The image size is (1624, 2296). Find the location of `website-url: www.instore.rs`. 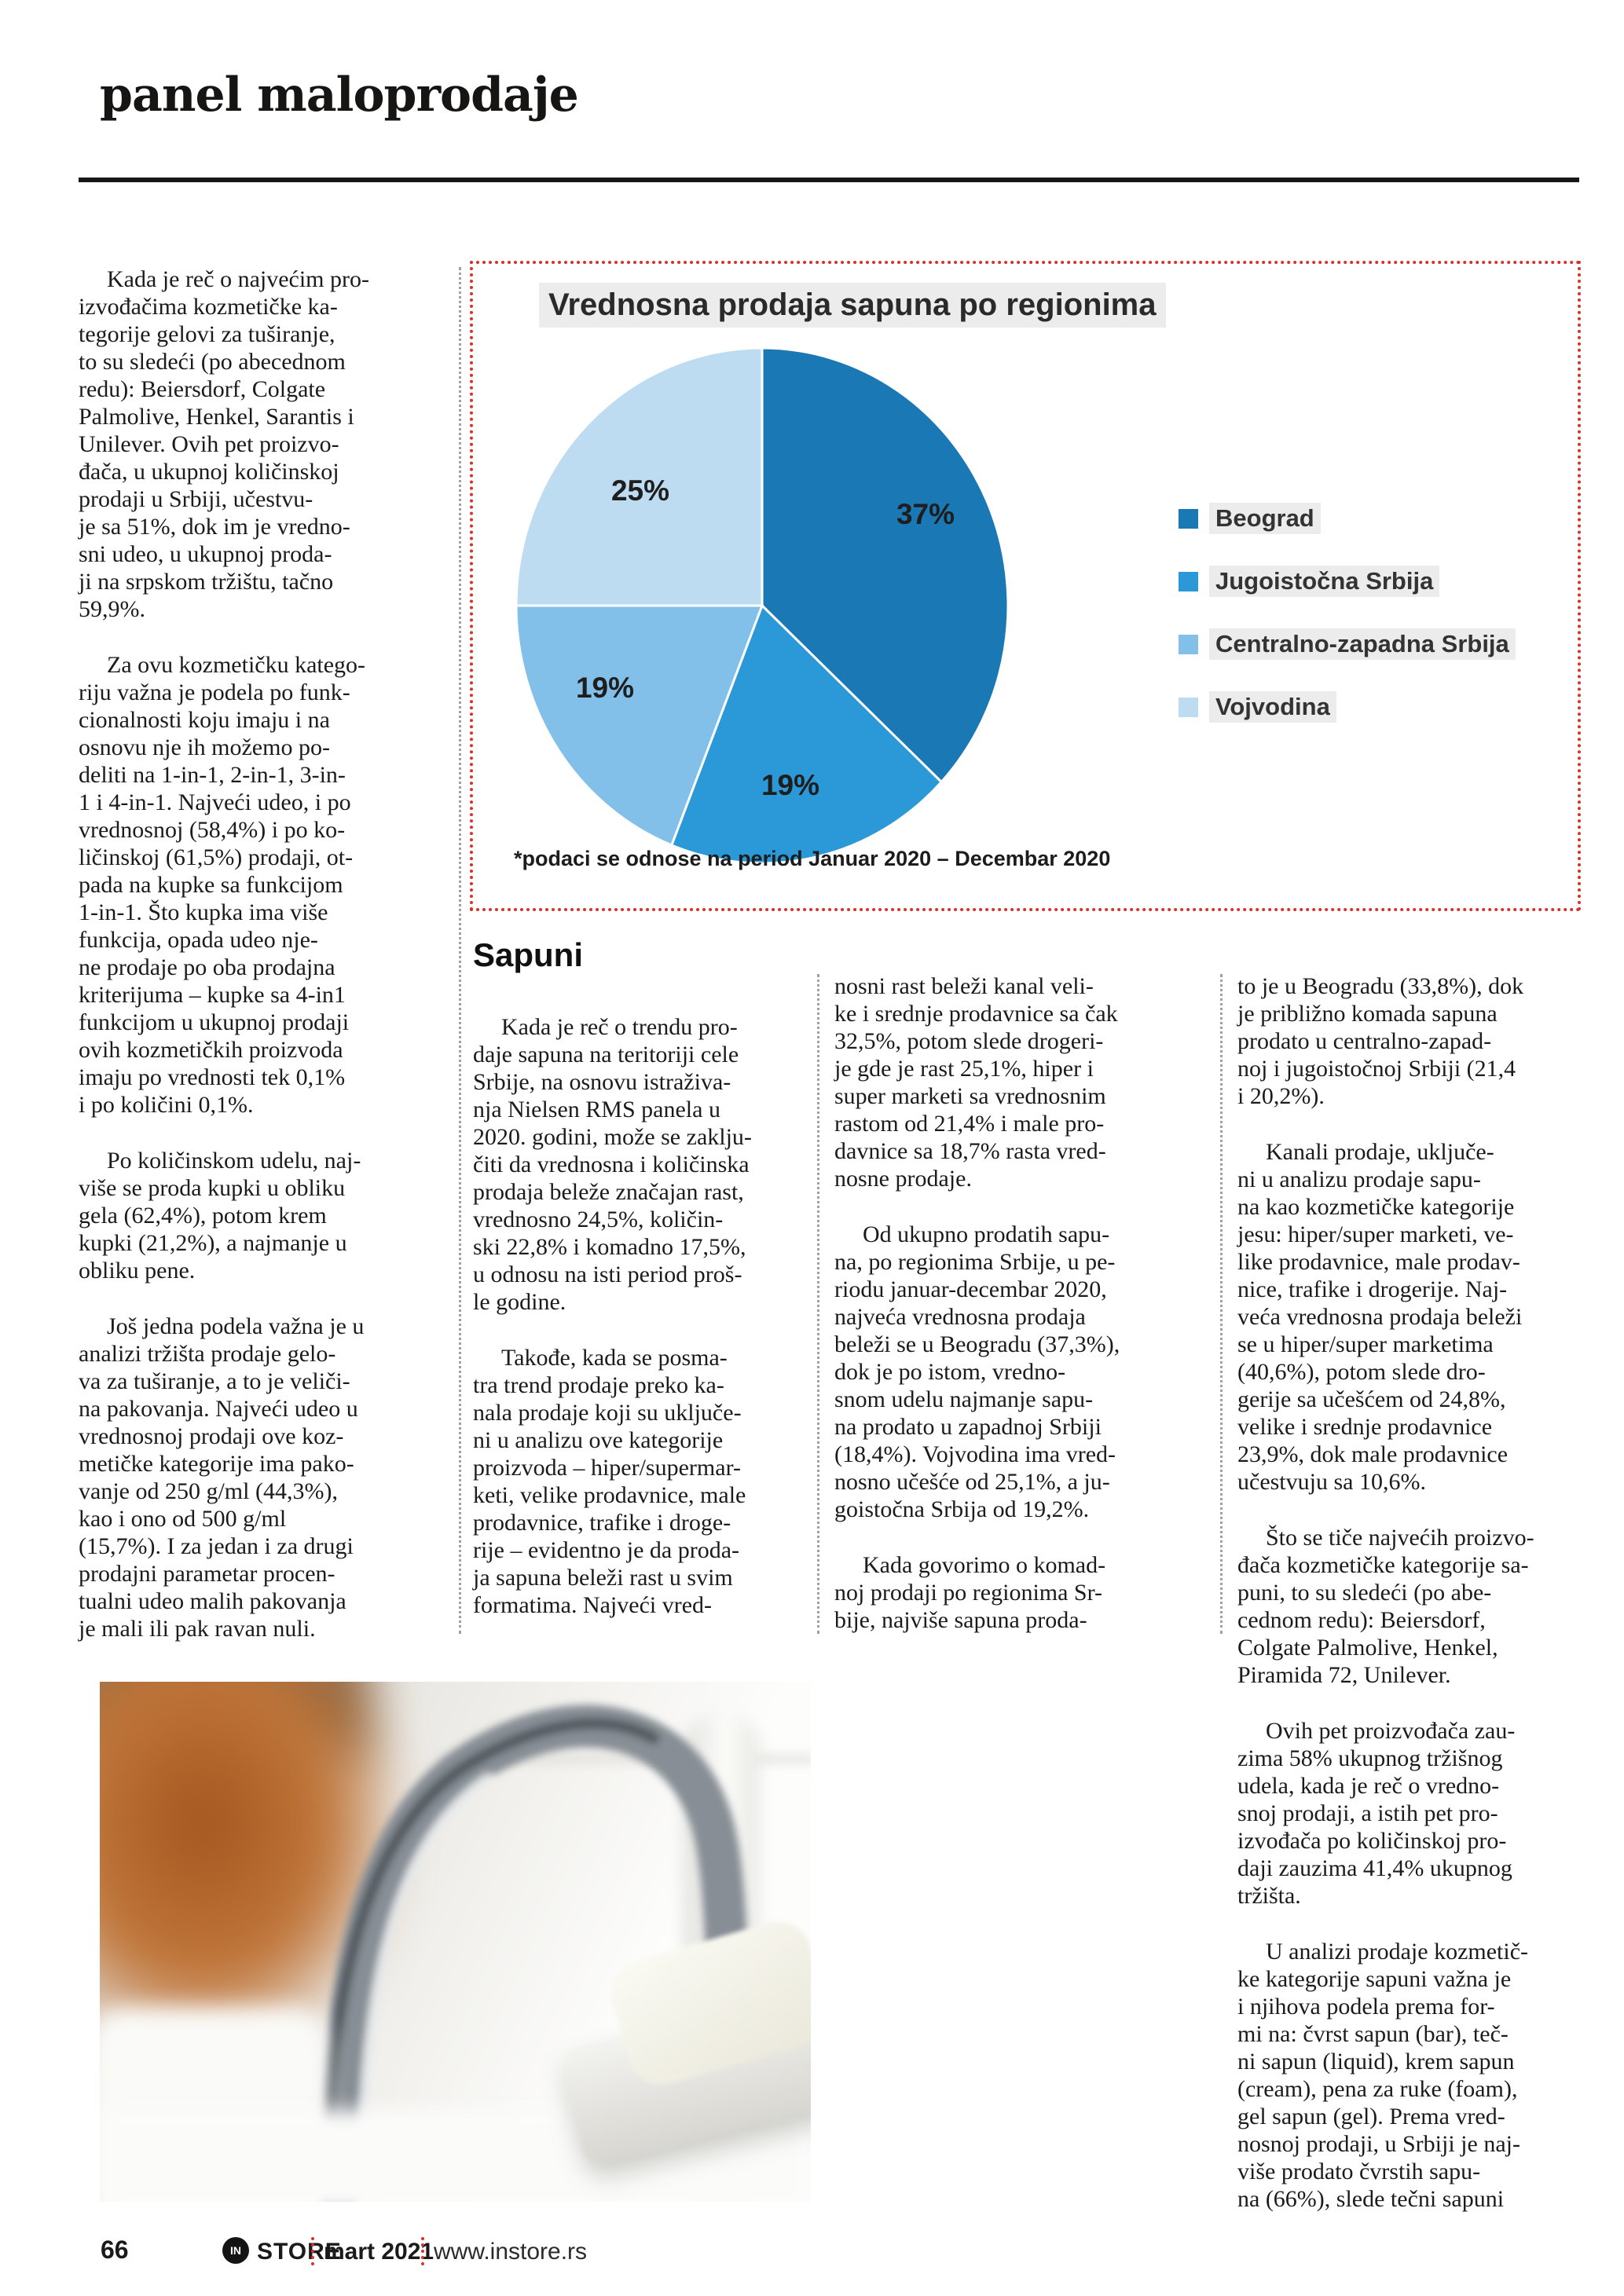

website-url: www.instore.rs is located at coordinates (511, 2252).